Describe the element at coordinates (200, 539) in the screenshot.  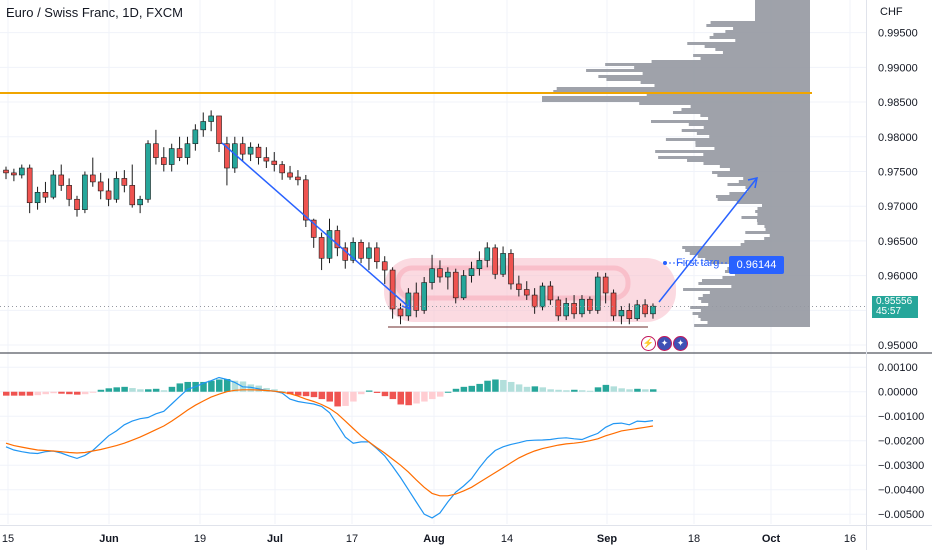
I see `time-axis-label: 19` at that location.